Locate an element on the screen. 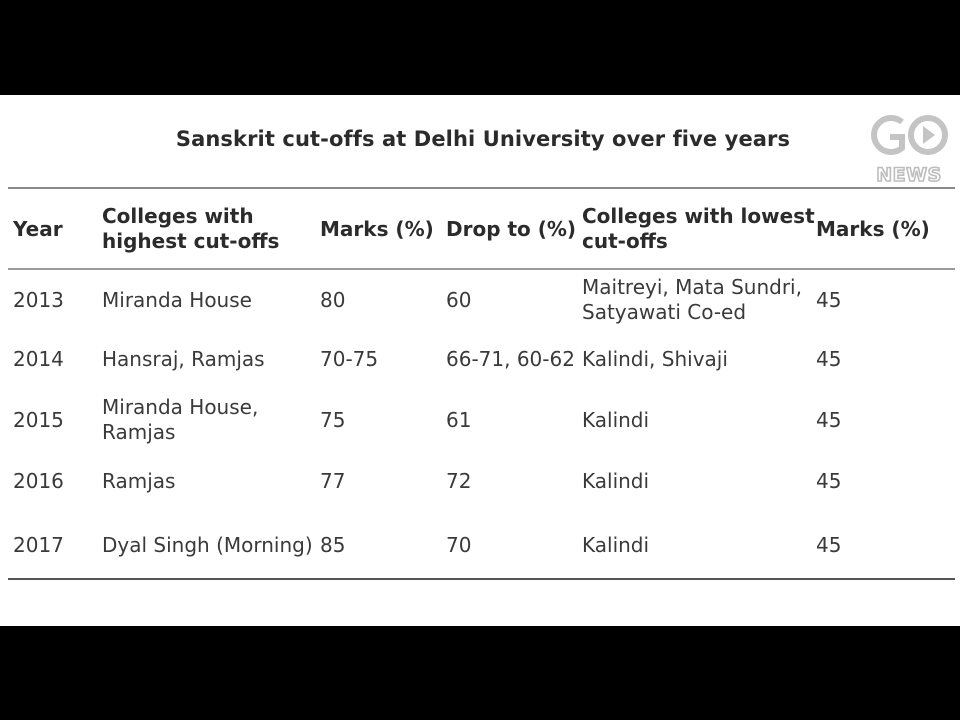 The image size is (960, 720). cell-marks-line: 70-75 is located at coordinates (349, 358).